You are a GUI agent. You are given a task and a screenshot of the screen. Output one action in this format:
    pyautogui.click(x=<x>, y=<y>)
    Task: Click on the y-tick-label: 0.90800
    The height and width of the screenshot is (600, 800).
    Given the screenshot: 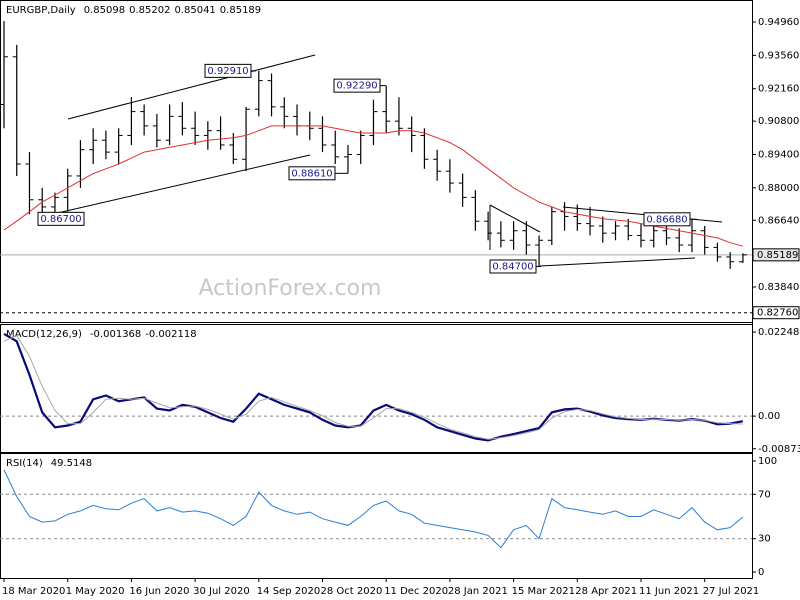 What is the action you would take?
    pyautogui.click(x=778, y=121)
    